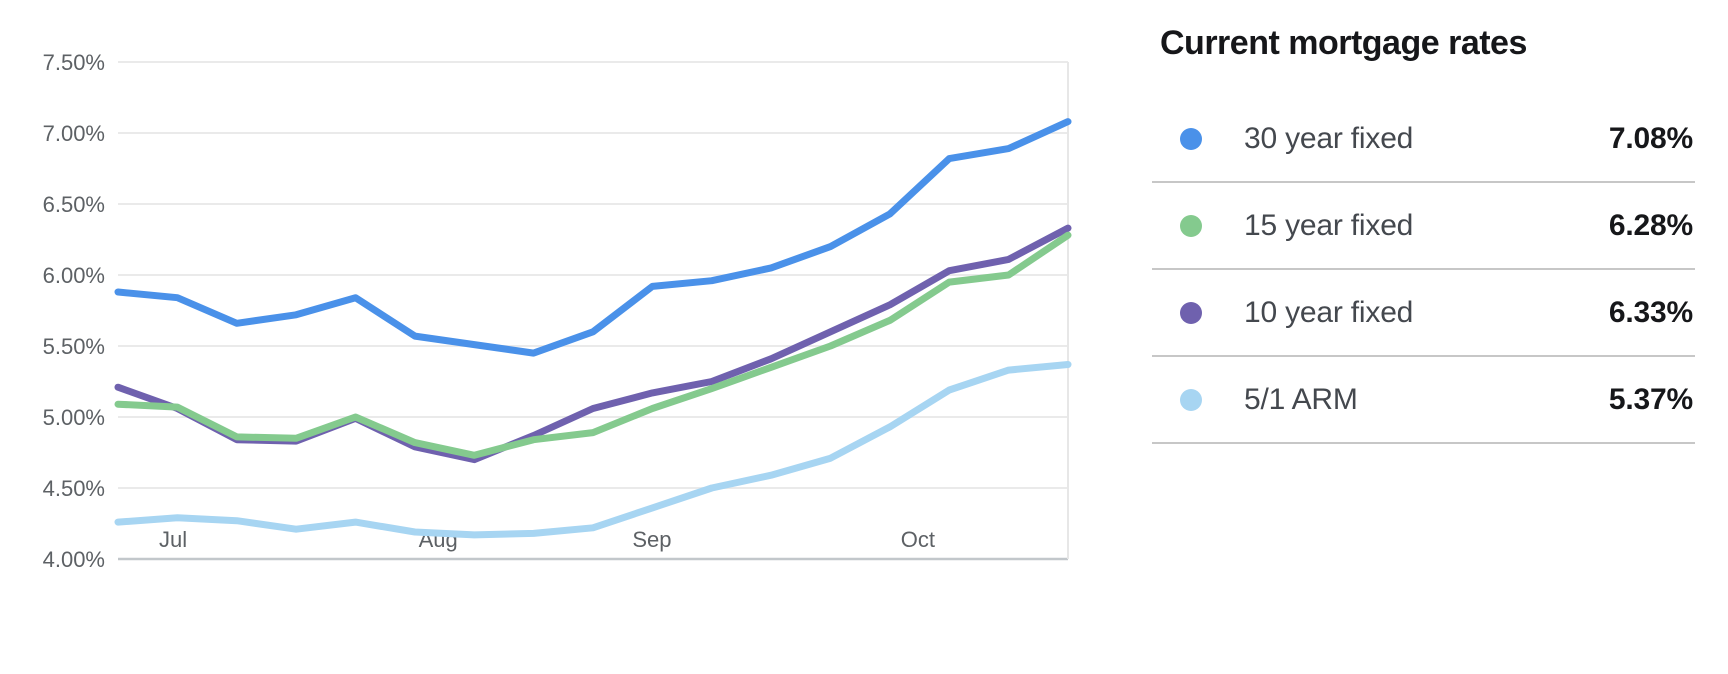 The height and width of the screenshot is (674, 1728). I want to click on series-label: 5/1 ARM, so click(1301, 399).